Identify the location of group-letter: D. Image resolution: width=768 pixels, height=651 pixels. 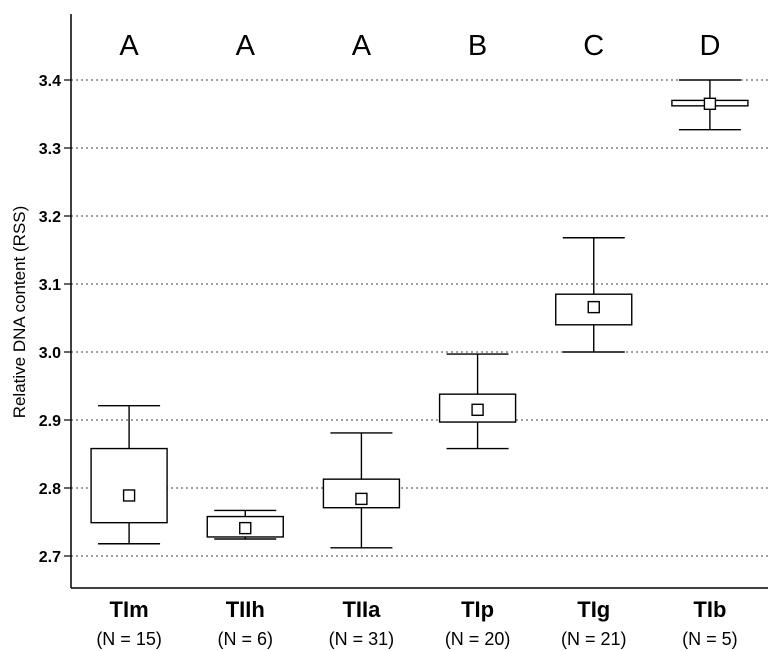
(709, 46).